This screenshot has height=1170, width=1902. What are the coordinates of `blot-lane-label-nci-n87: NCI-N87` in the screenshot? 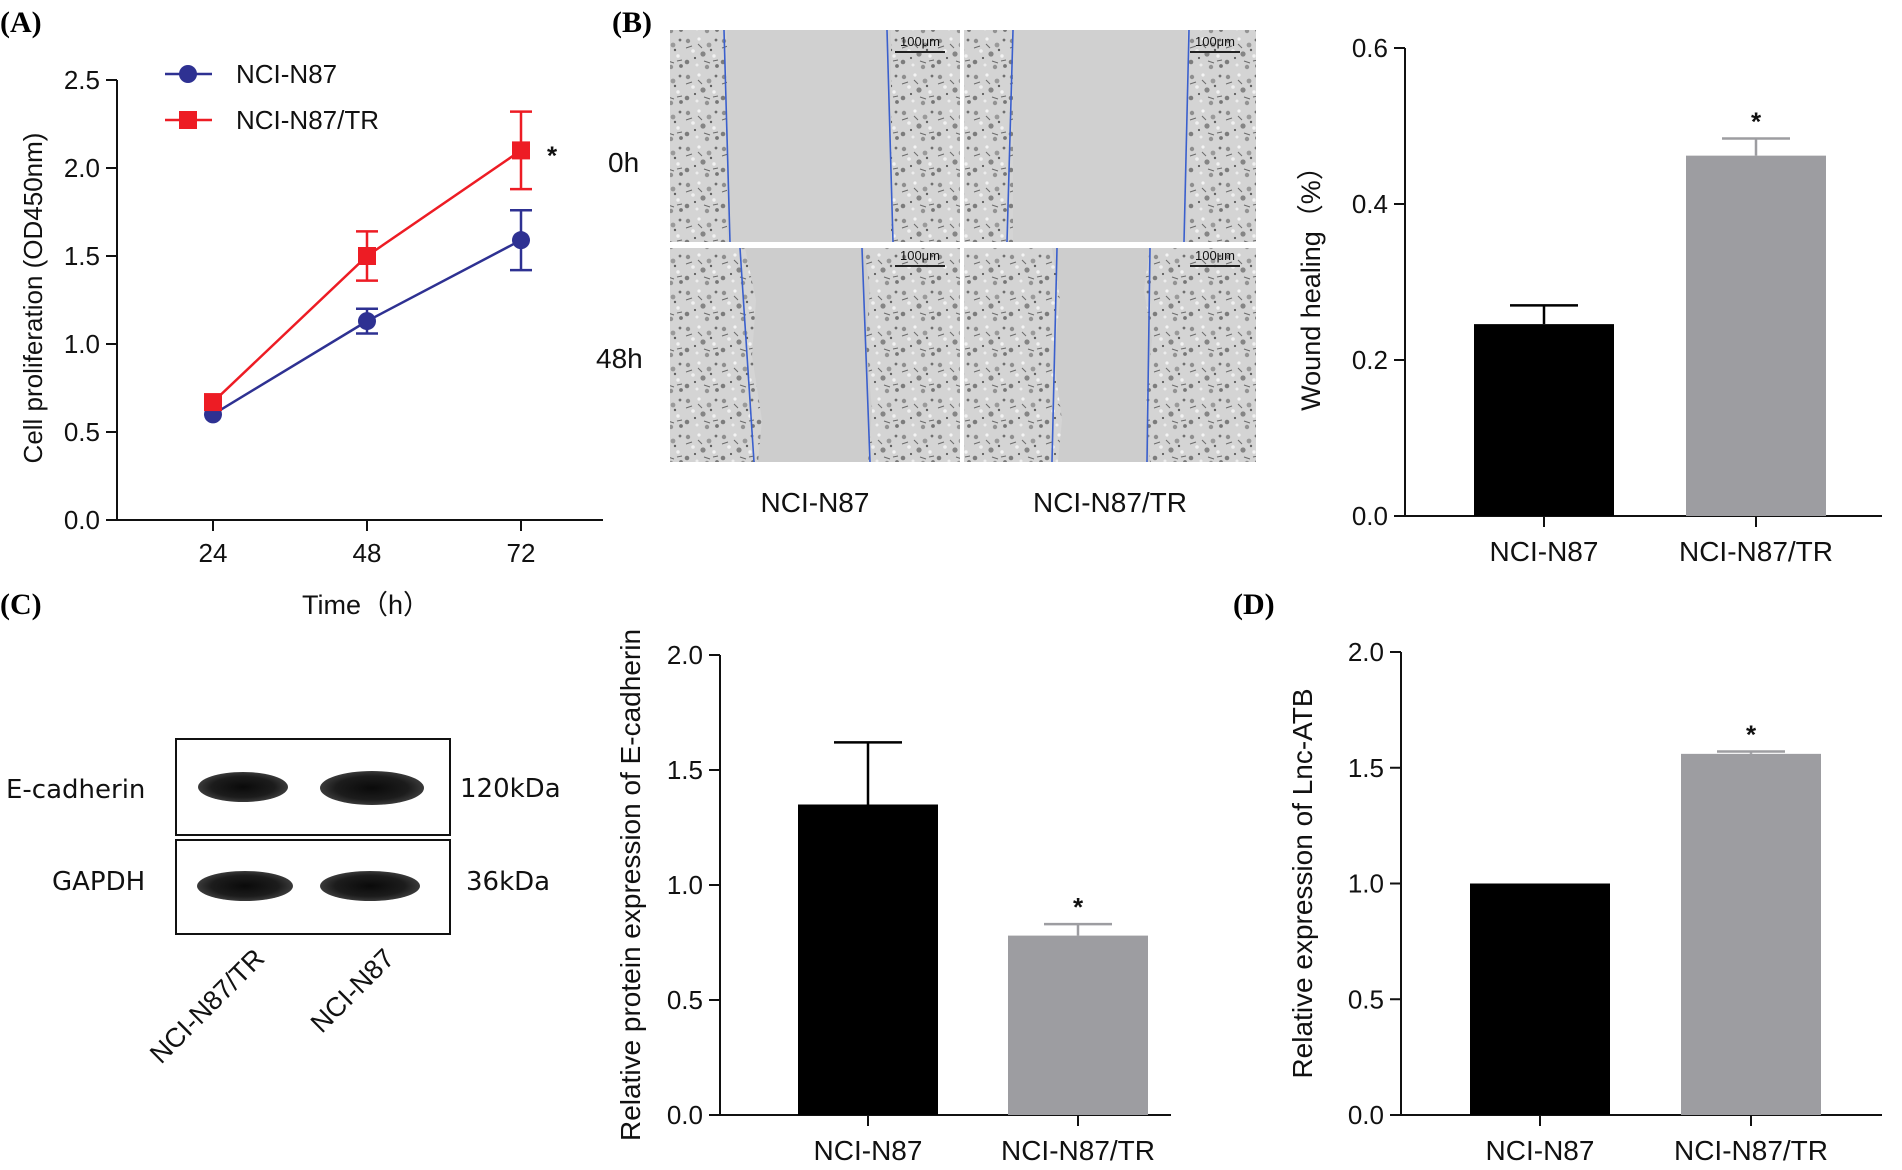 It's located at (352, 990).